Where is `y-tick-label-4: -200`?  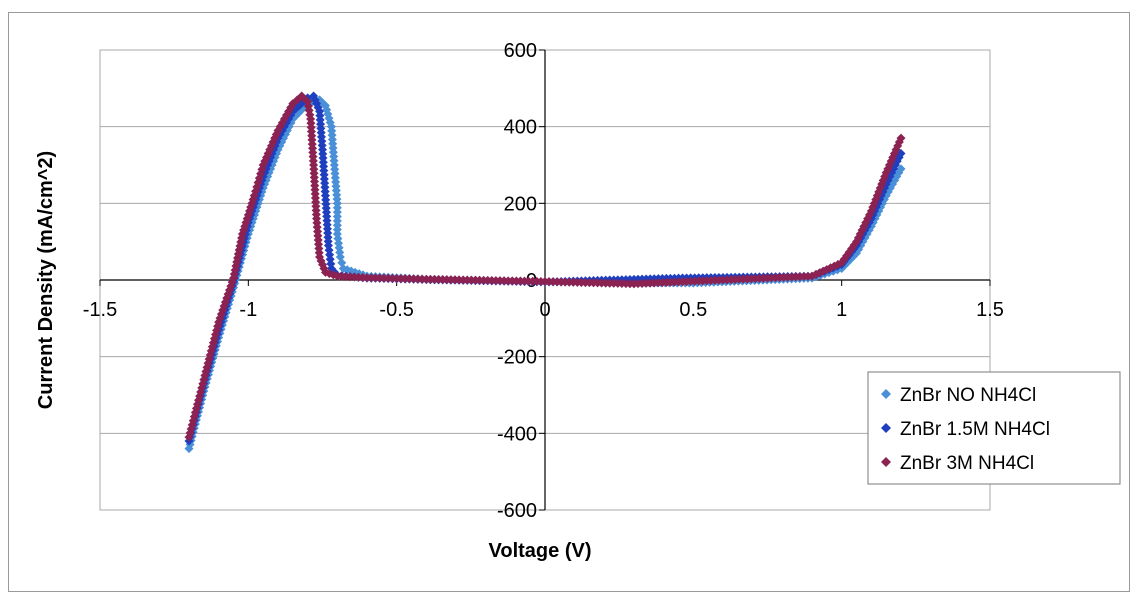
y-tick-label-4: -200 is located at coordinates (517, 358).